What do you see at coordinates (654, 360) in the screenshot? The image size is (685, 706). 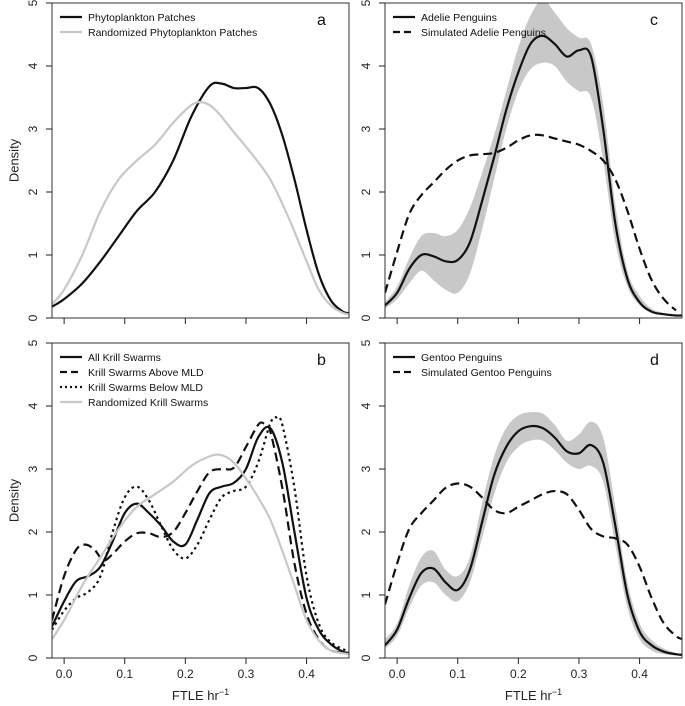 I see `panel-label: d` at bounding box center [654, 360].